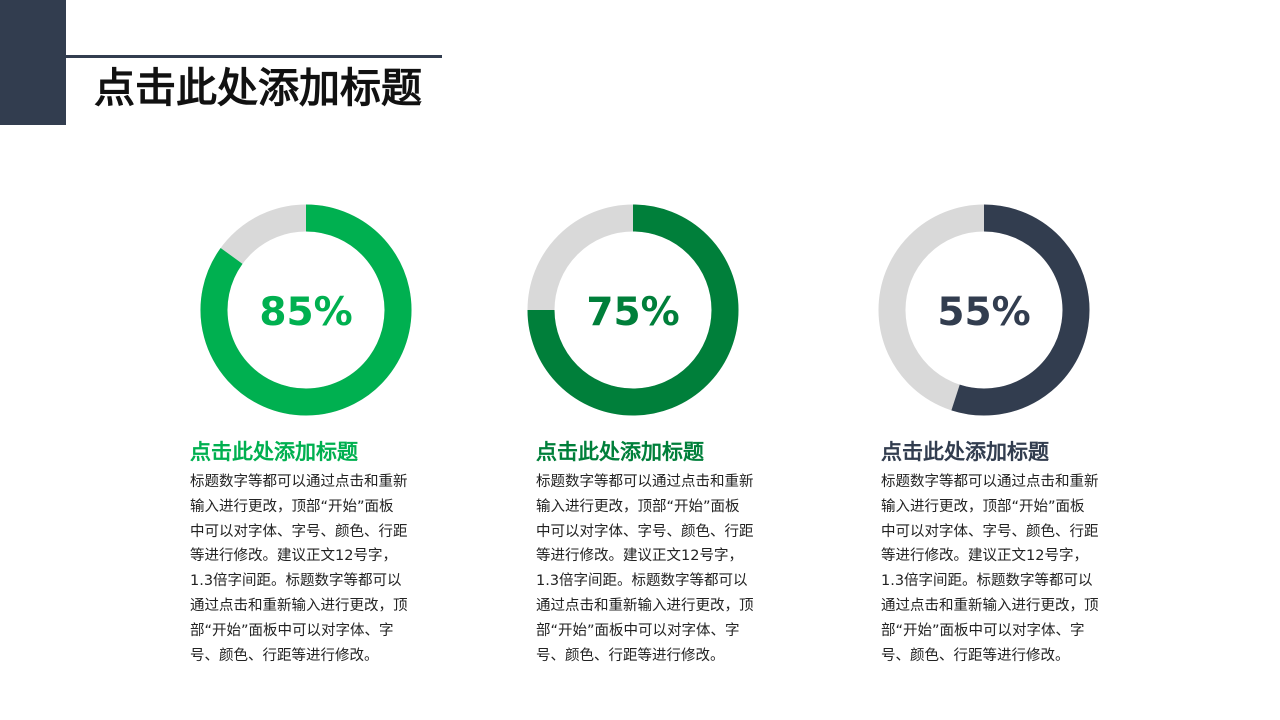 Image resolution: width=1280 pixels, height=720 pixels. I want to click on title-underline-rule, so click(254, 56).